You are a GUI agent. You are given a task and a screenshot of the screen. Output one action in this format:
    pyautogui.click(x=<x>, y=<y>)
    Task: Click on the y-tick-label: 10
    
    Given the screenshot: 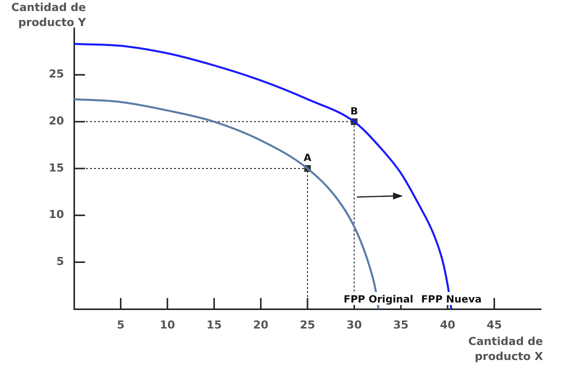 What is the action you would take?
    pyautogui.click(x=56, y=215)
    